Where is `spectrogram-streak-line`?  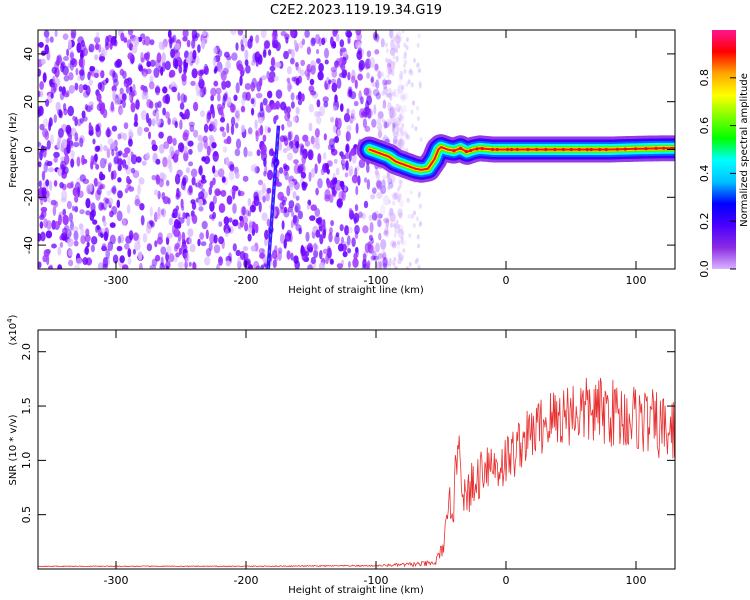 spectrogram-streak-line is located at coordinates (273, 197).